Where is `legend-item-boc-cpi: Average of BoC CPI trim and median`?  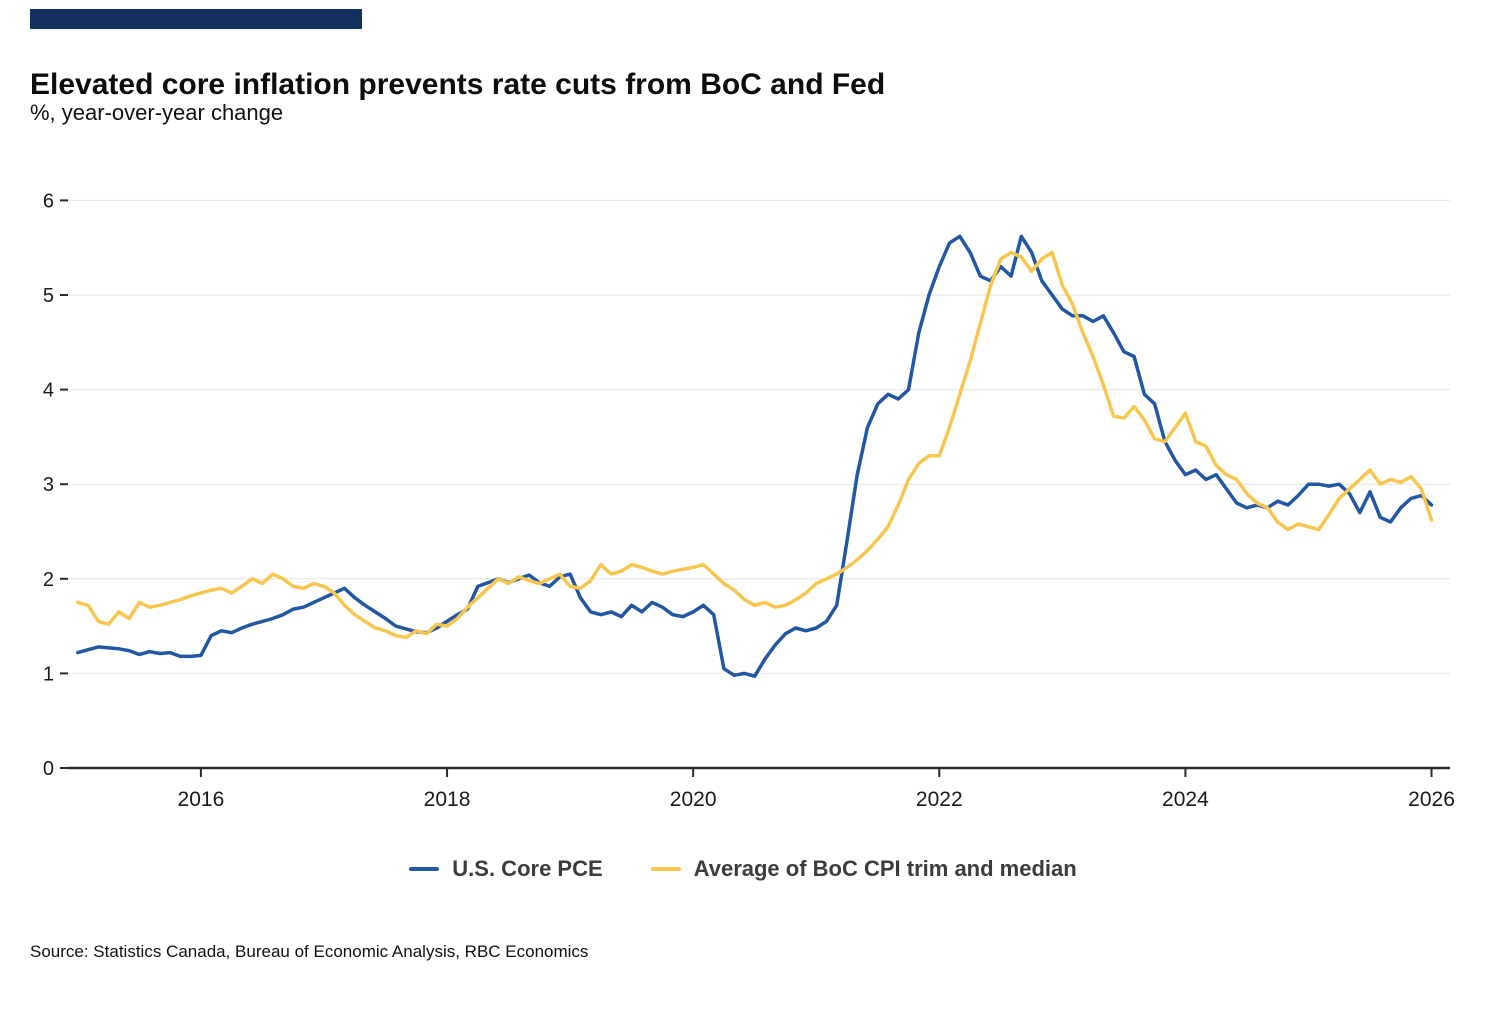 legend-item-boc-cpi: Average of BoC CPI trim and median is located at coordinates (863, 869).